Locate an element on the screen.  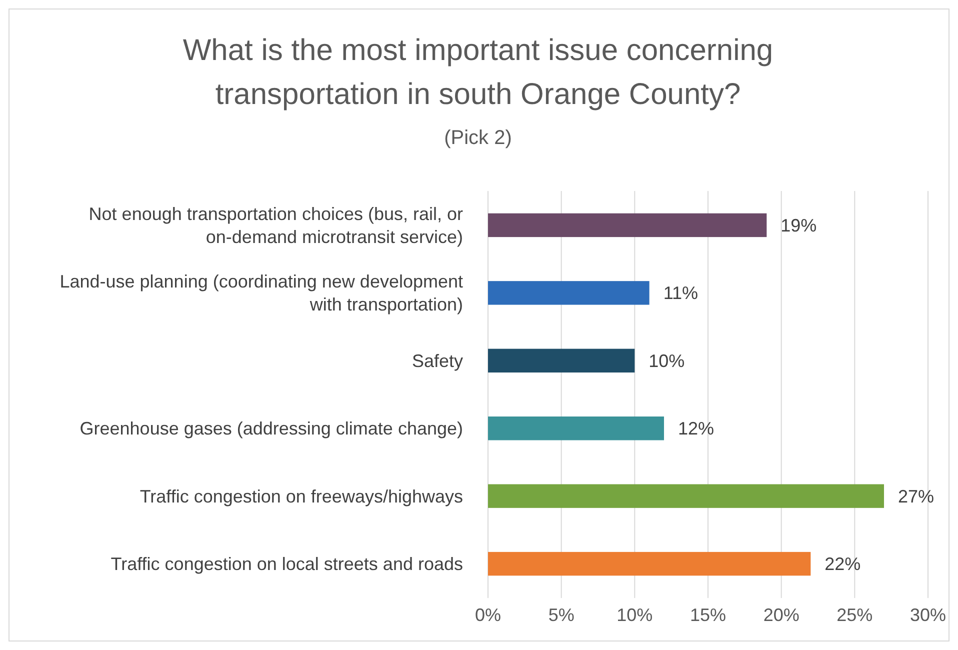
data-label: 19% is located at coordinates (798, 226).